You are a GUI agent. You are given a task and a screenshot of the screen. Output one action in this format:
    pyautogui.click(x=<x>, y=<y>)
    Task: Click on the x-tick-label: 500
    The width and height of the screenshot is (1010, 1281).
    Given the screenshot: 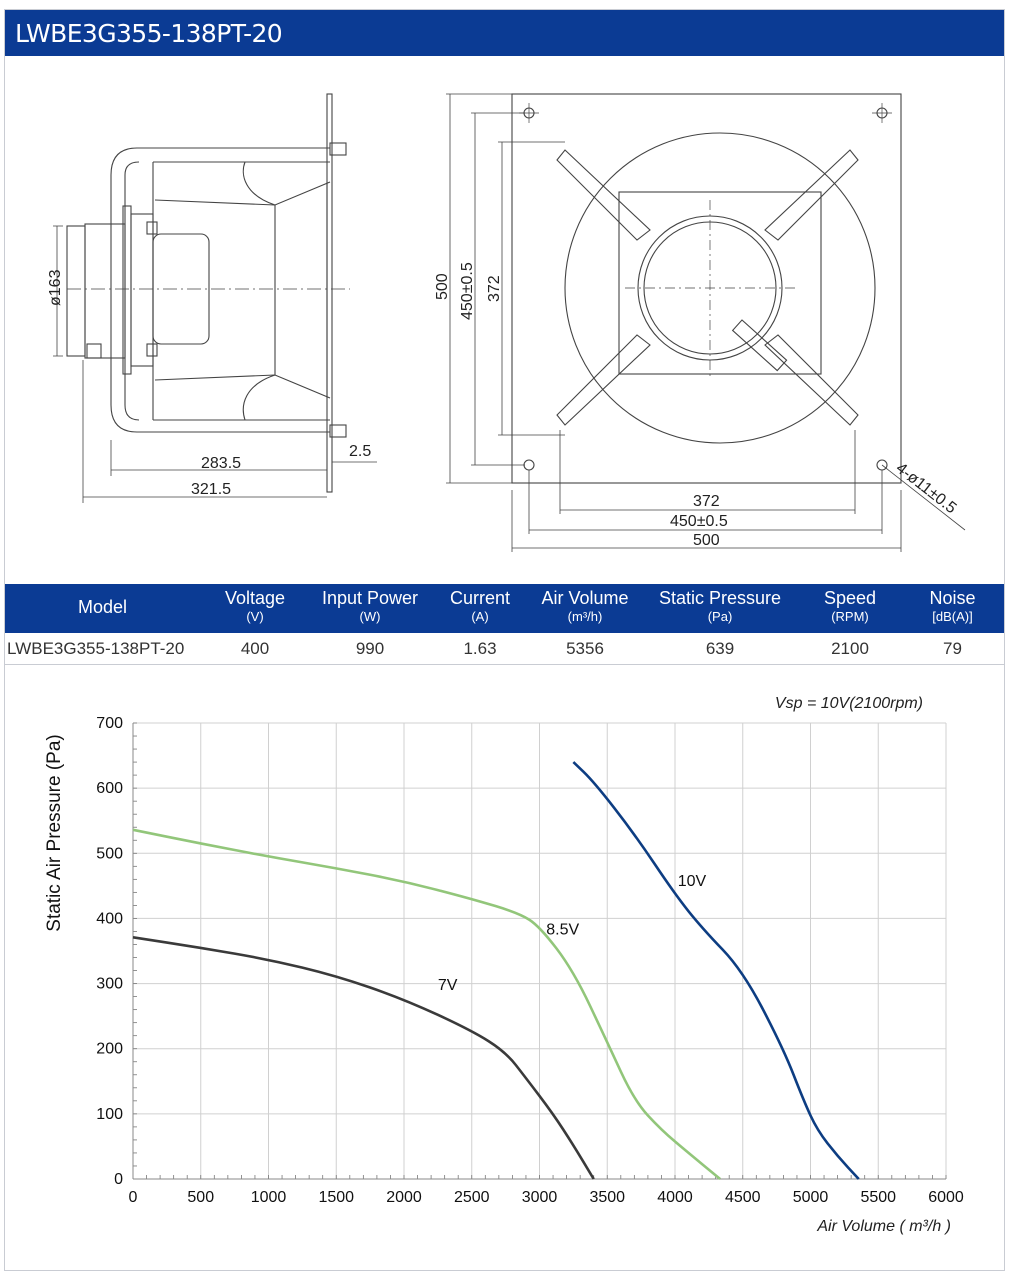 What is the action you would take?
    pyautogui.click(x=200, y=1197)
    